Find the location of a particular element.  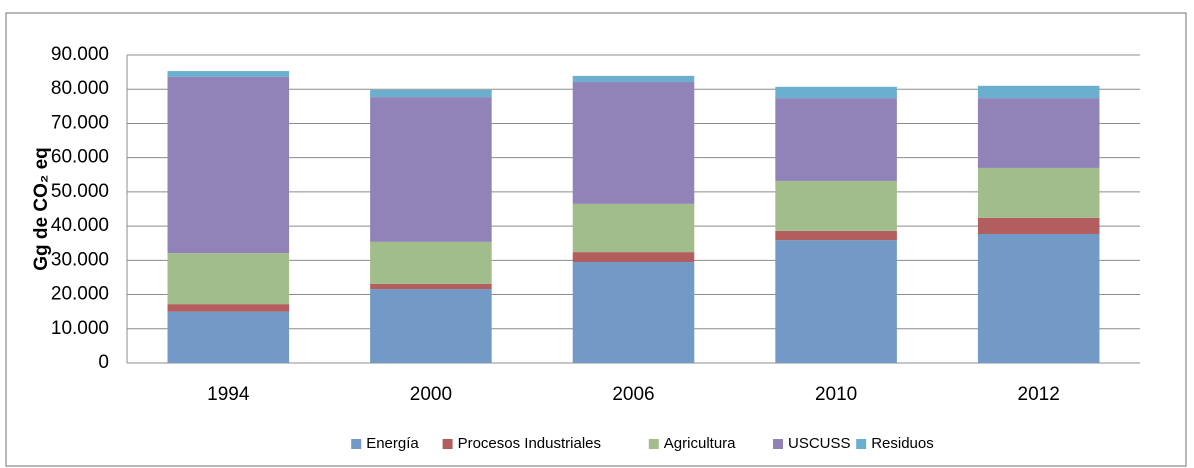

y-tick-label: 40.000 is located at coordinates (80, 225).